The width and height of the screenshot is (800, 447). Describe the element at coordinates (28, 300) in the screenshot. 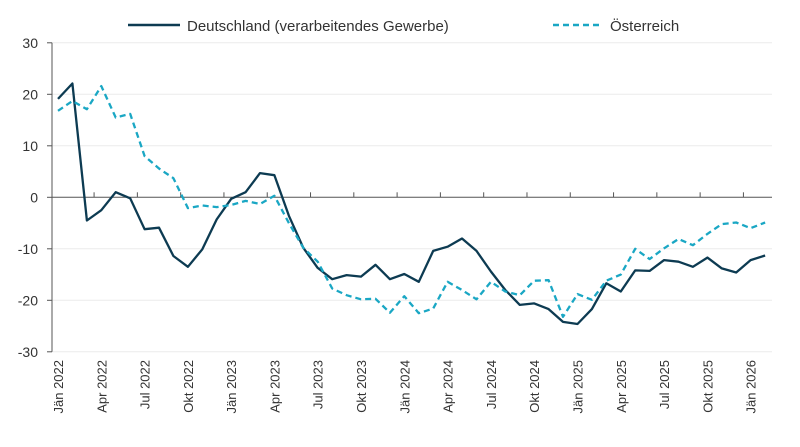

I see `y-tick-label: -20` at that location.